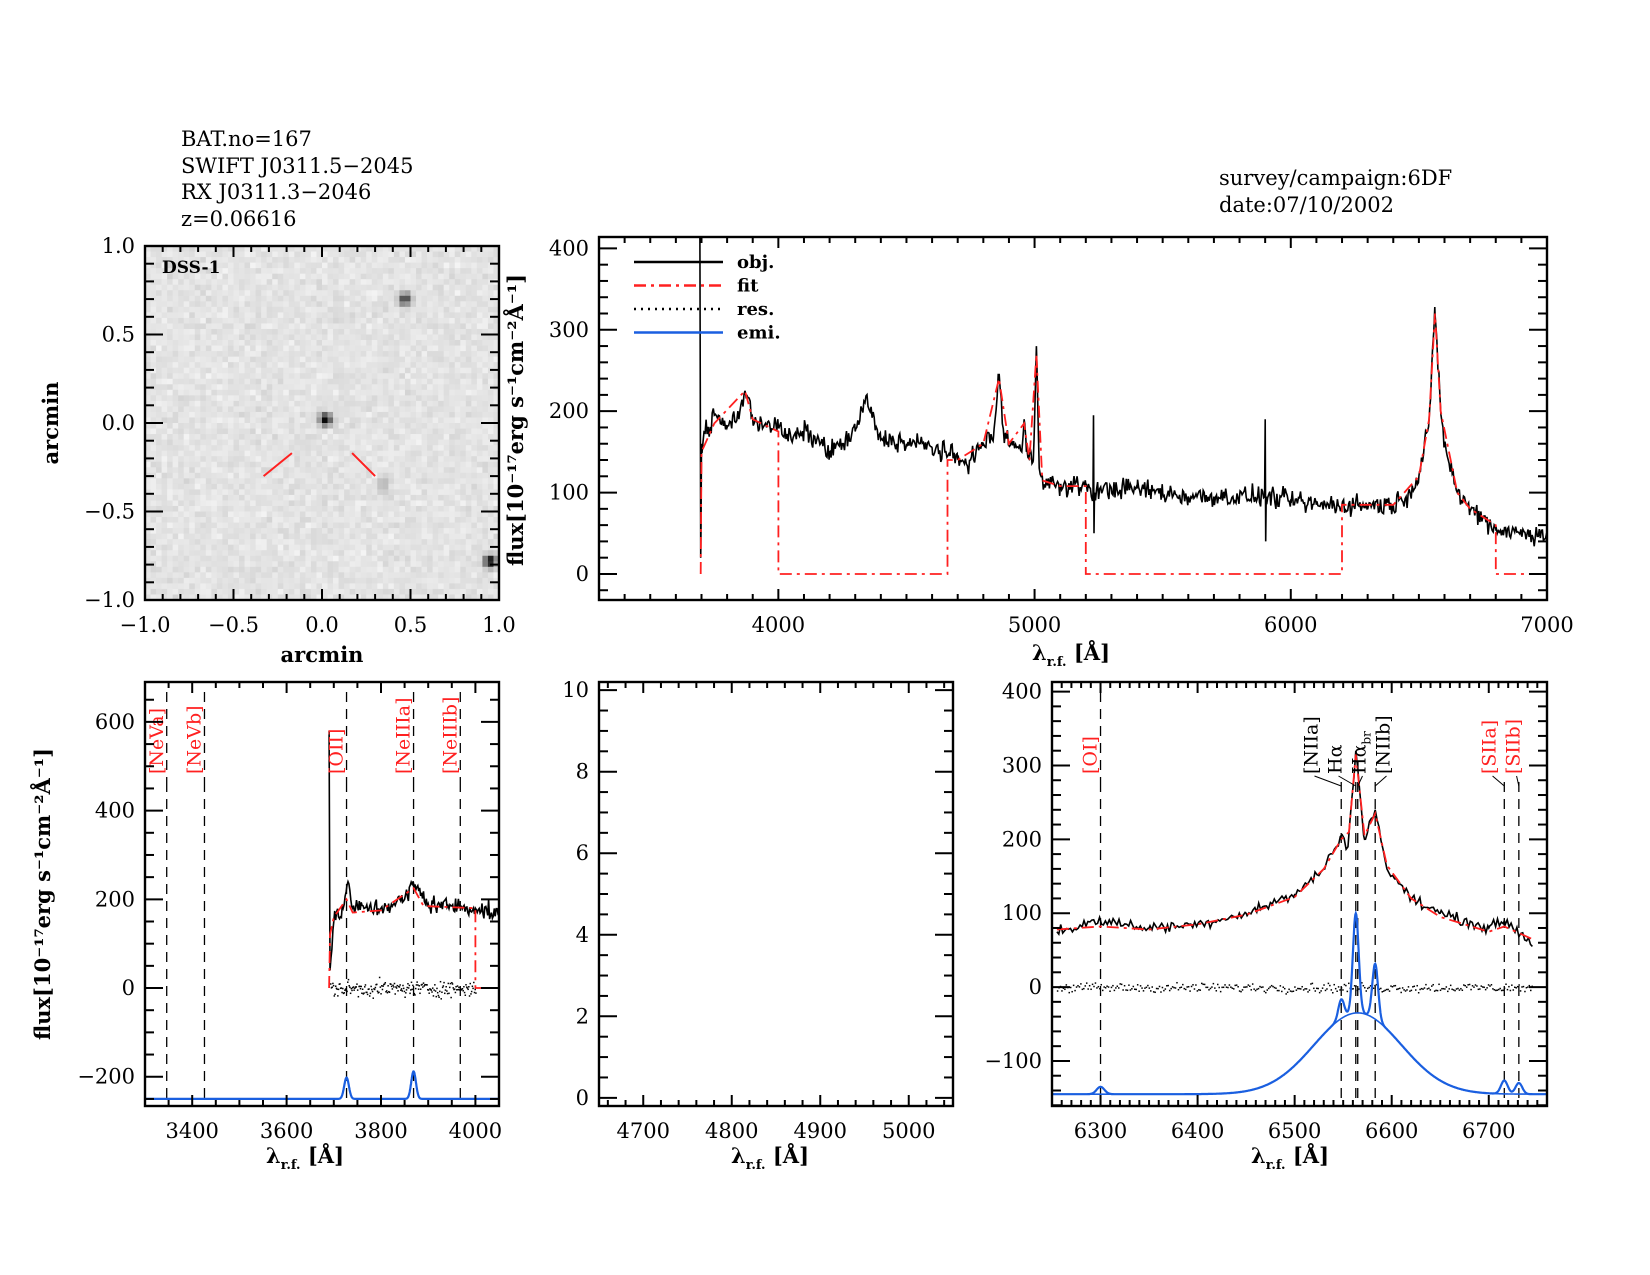 Image resolution: width=1650 pixels, height=1275 pixels. Describe the element at coordinates (1290, 625) in the screenshot. I see `x-tick-label: 6000` at that location.